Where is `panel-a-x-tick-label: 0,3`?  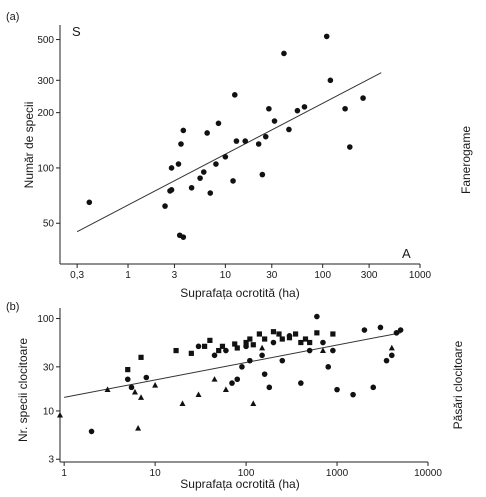
panel-a-x-tick-label: 0,3 is located at coordinates (77, 275).